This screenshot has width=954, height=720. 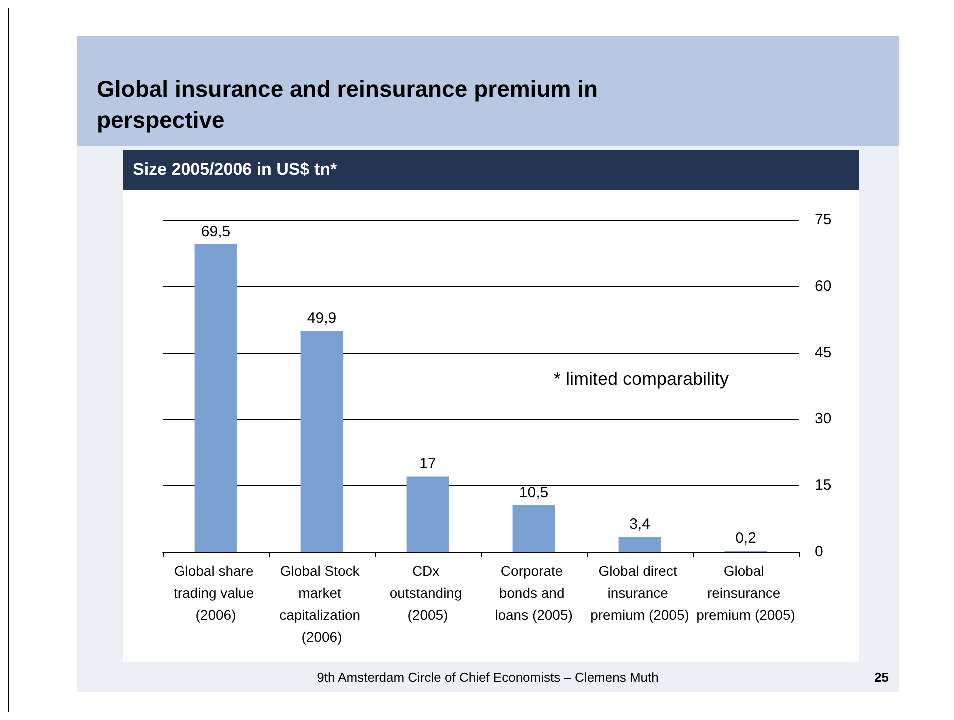 What do you see at coordinates (322, 604) in the screenshot?
I see `x-tick-label: Global Stock market capitalization (2006)` at bounding box center [322, 604].